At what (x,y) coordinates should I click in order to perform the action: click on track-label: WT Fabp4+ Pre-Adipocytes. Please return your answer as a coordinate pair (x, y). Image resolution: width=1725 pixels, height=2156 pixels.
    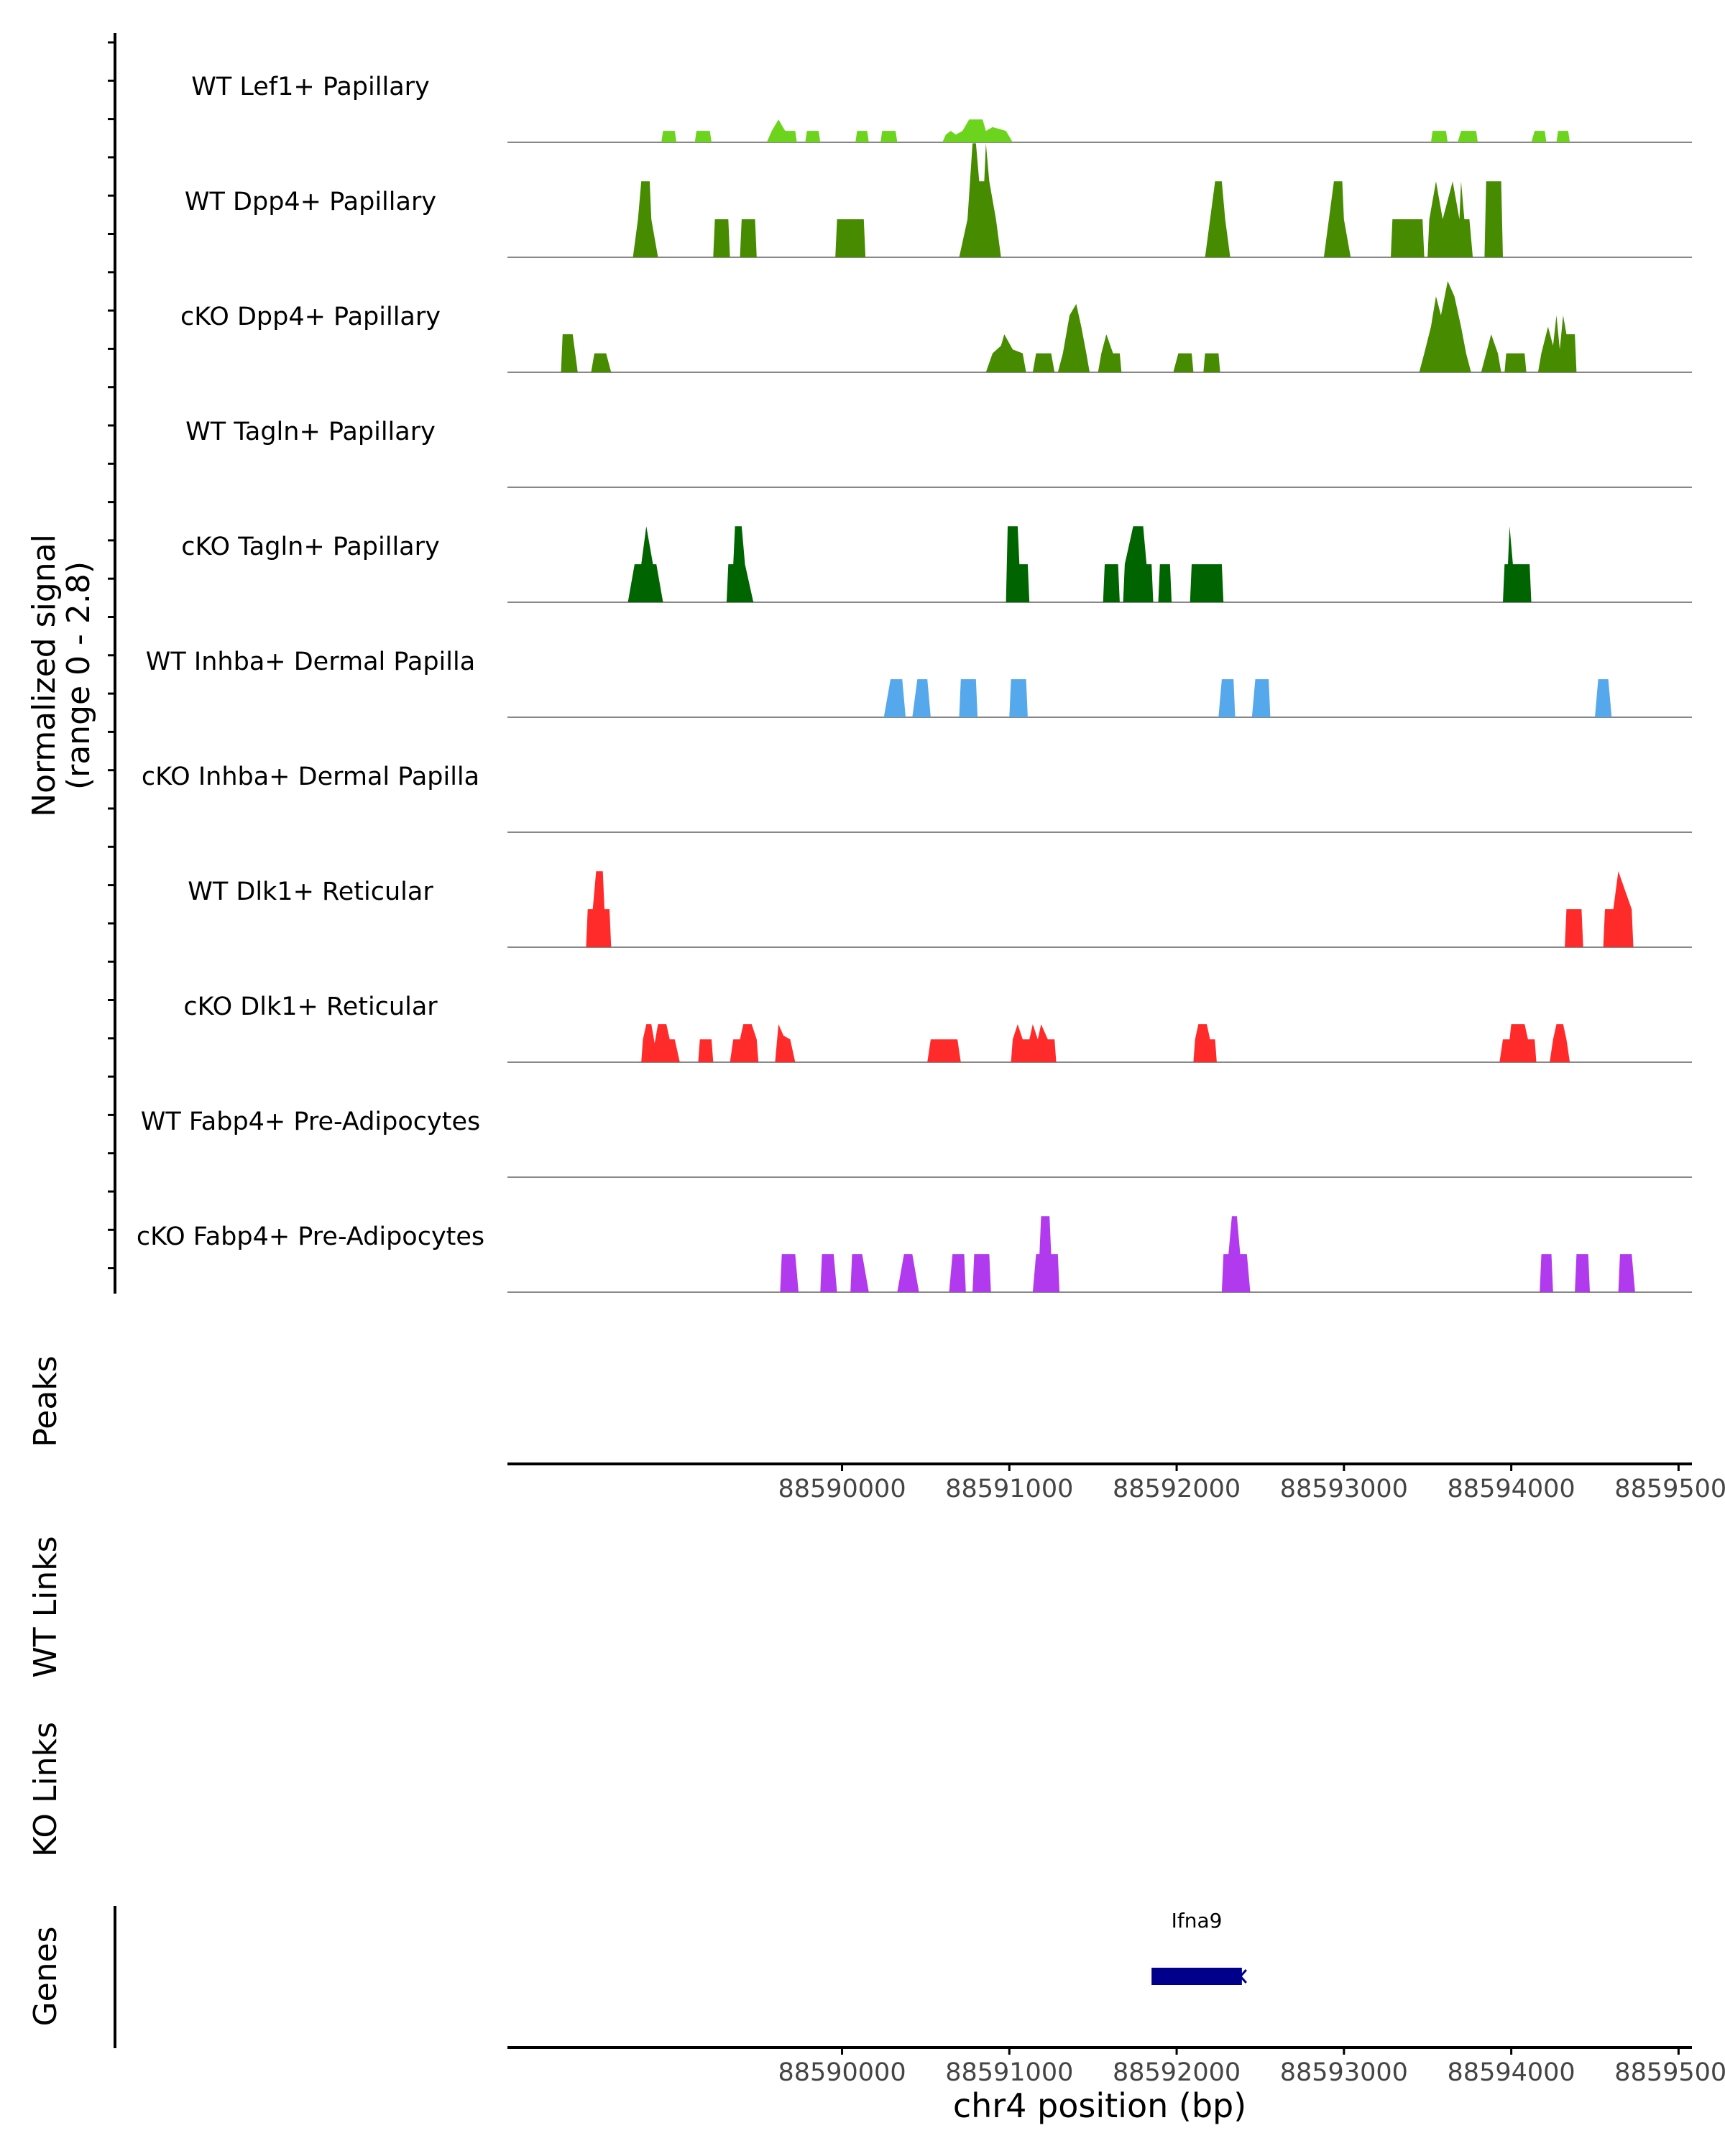
    Looking at the image, I should click on (310, 1121).